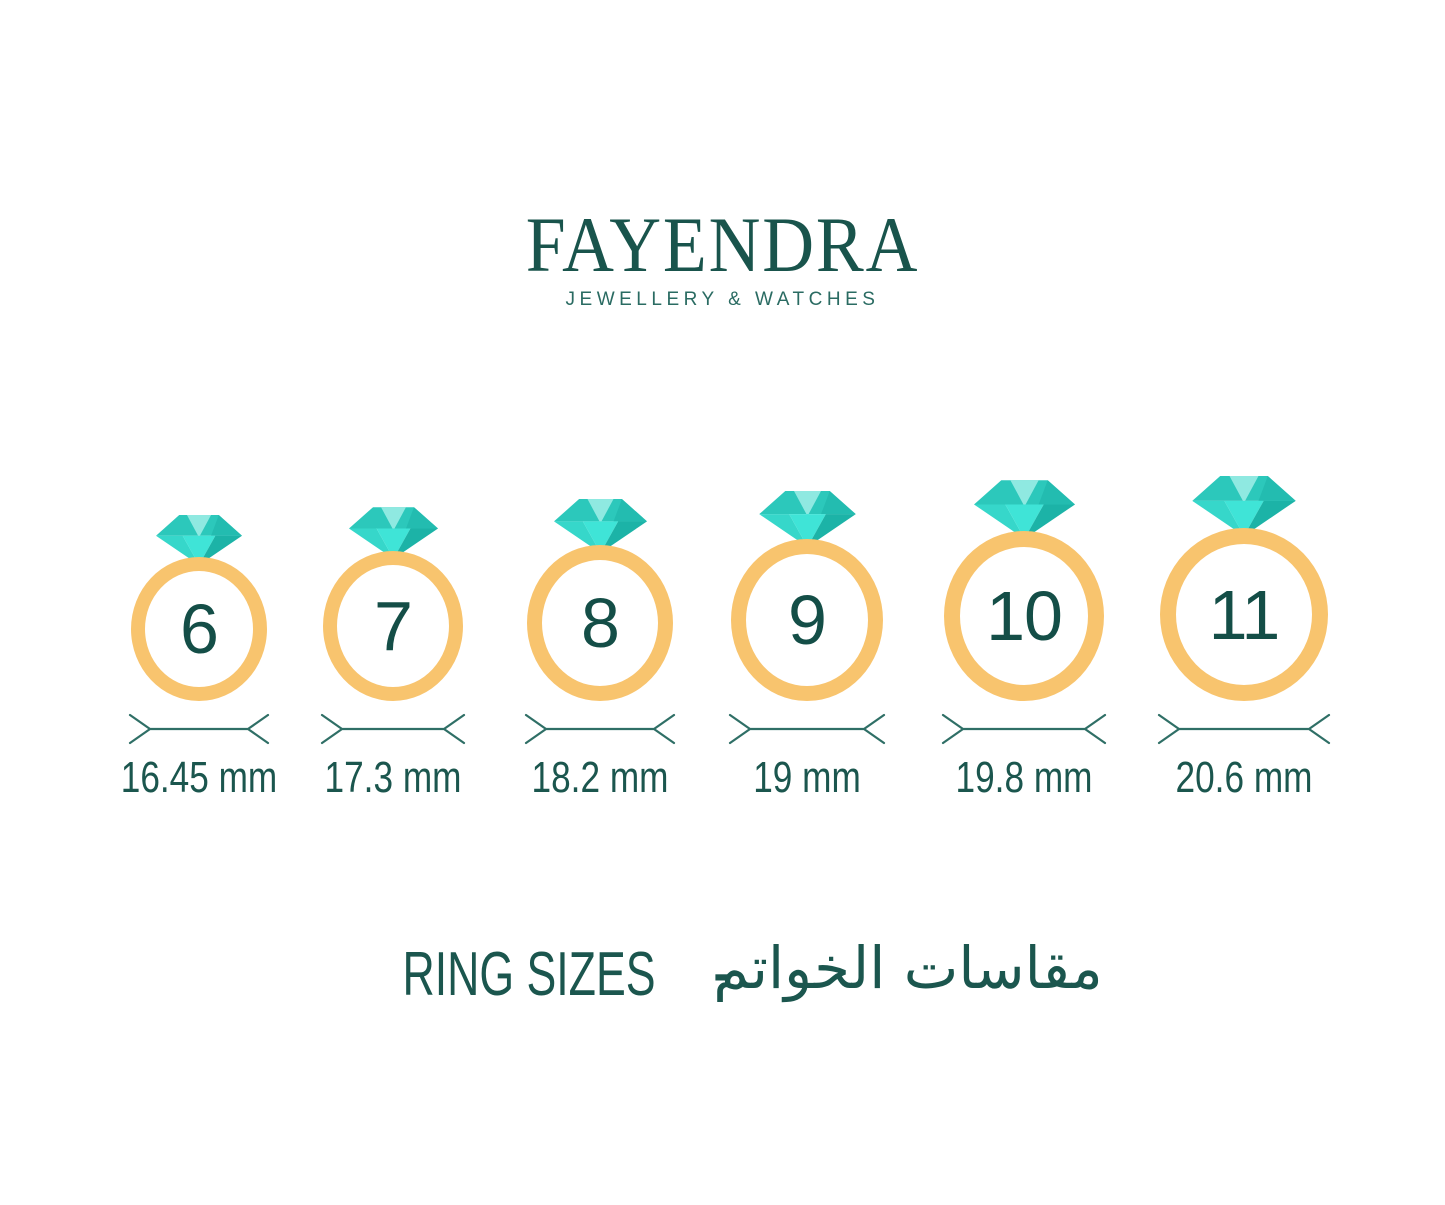 The width and height of the screenshot is (1445, 1205). Describe the element at coordinates (908, 968) in the screenshot. I see `page-title-ar: مقاسات الخواتم` at that location.